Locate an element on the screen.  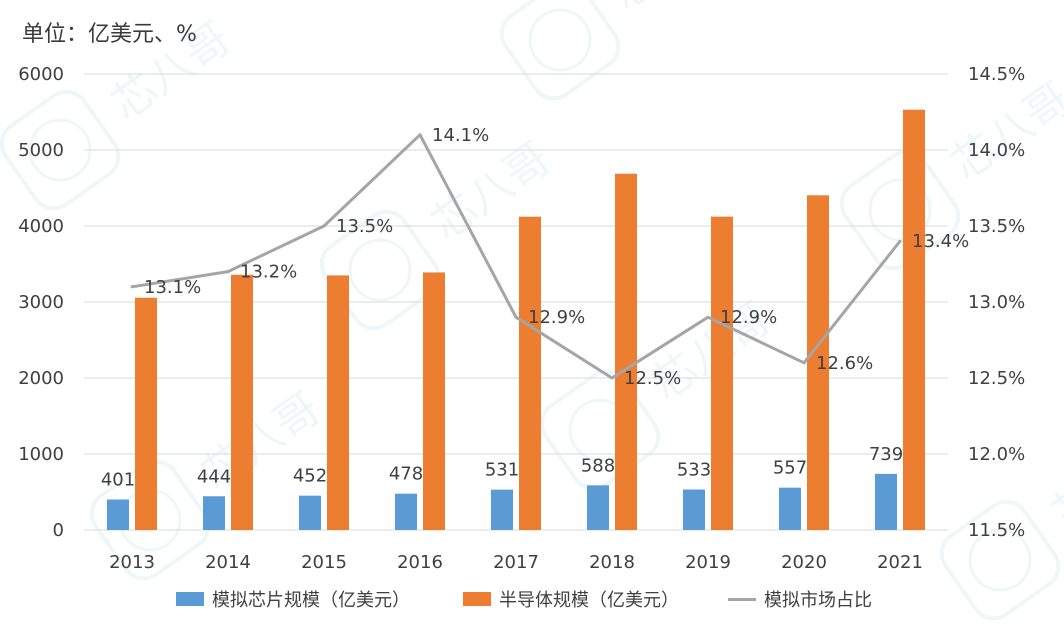
watermark-5: 芯八哥 is located at coordinates (619, 50).